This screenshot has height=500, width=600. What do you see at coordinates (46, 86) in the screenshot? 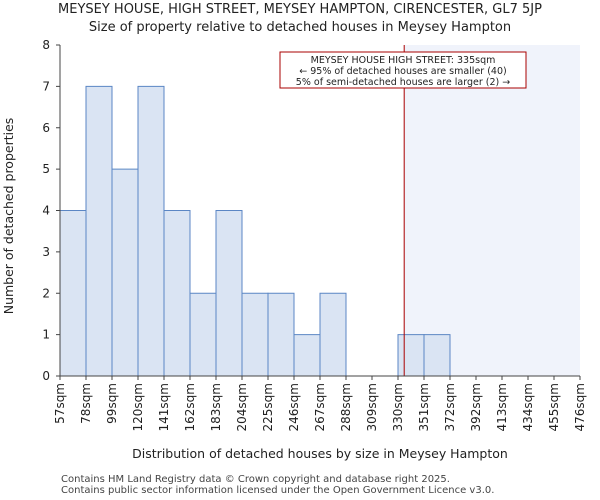
I see `y-tick-label: 7` at bounding box center [46, 86].